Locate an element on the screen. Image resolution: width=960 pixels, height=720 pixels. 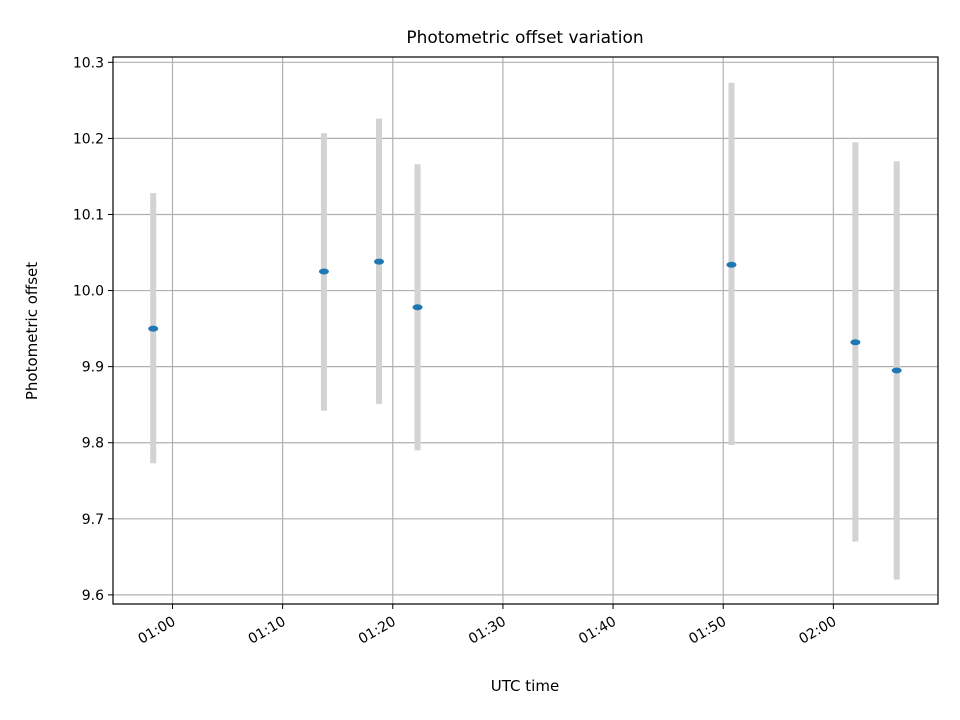
y-axis: 9.6 9.7 9.8 9.9 10.0 10.1 10.2 10.3 is located at coordinates (93, 329).